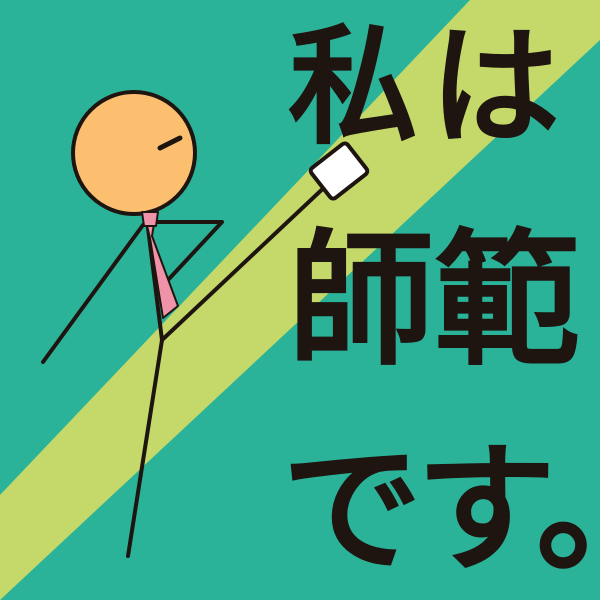 This screenshot has height=600, width=600. Describe the element at coordinates (150, 219) in the screenshot. I see `figure-tie-knot-icon` at that location.